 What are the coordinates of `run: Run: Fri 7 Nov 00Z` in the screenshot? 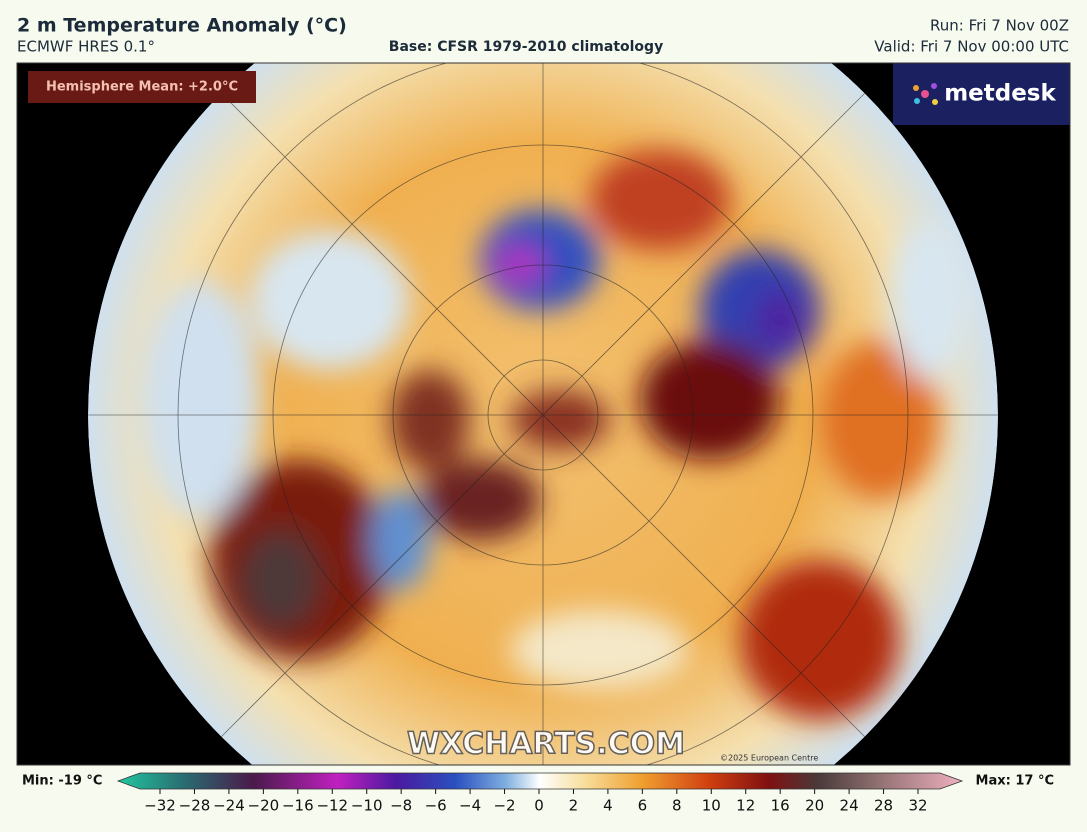 It's located at (999, 26).